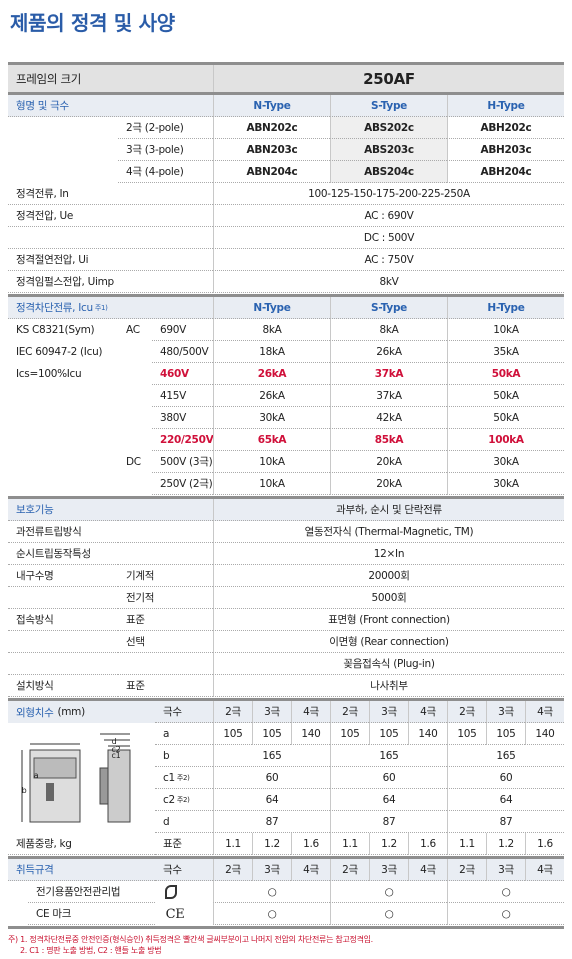 Image resolution: width=572 pixels, height=959 pixels. Describe the element at coordinates (505, 396) in the screenshot. I see `breaking-value: 50kA` at that location.